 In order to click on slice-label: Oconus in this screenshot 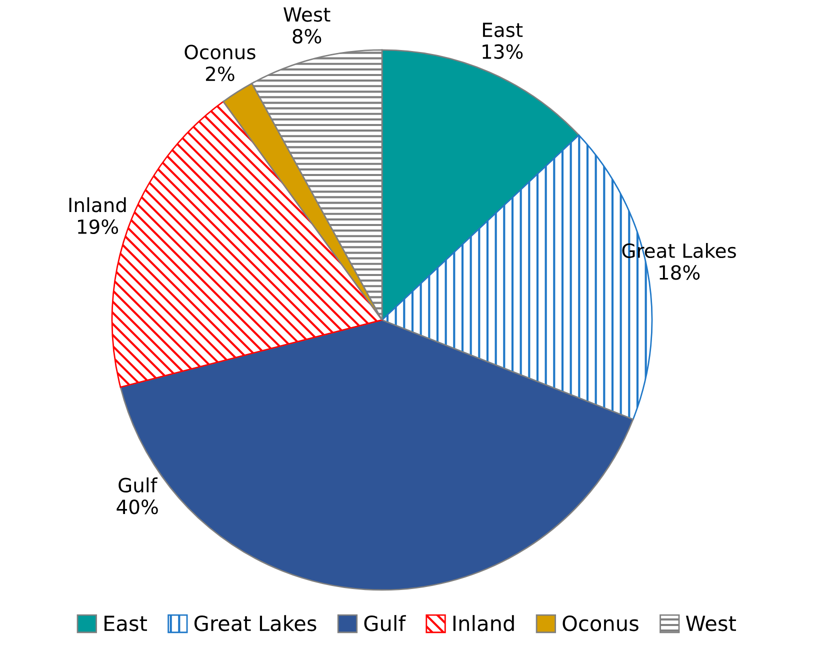, I will do `click(220, 52)`.